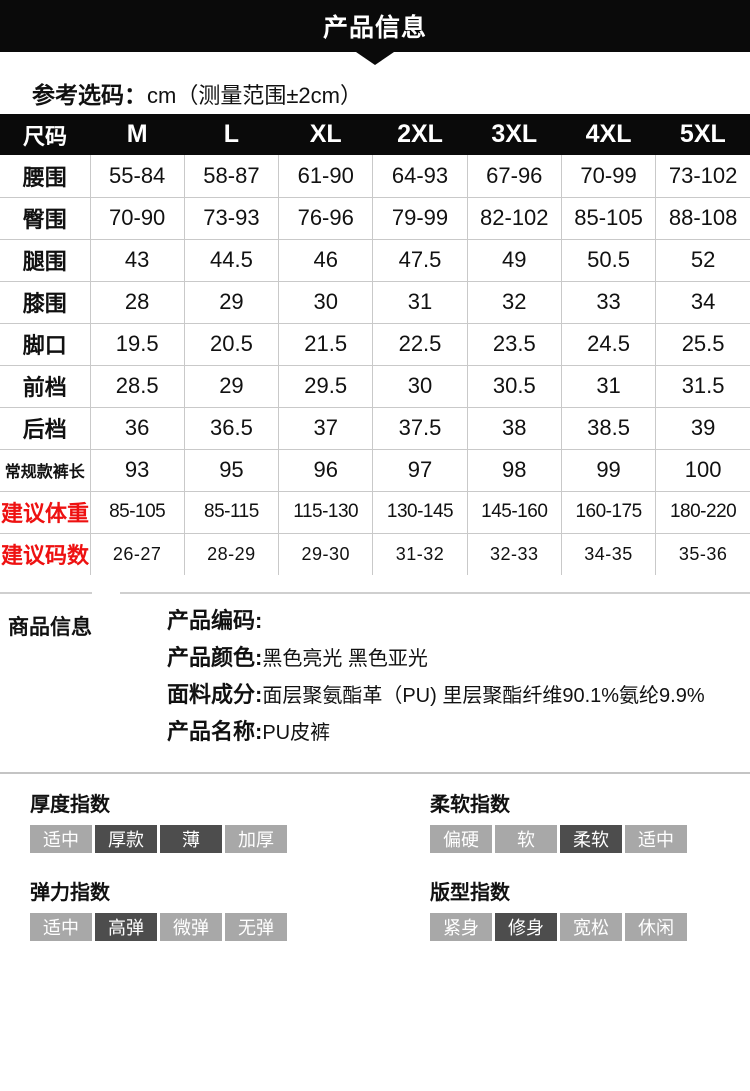 The height and width of the screenshot is (1091, 750). Describe the element at coordinates (375, 218) in the screenshot. I see `table-row: 臀围 70-90 73-93 76-96 79-99 82-102 85-105 88-108` at that location.